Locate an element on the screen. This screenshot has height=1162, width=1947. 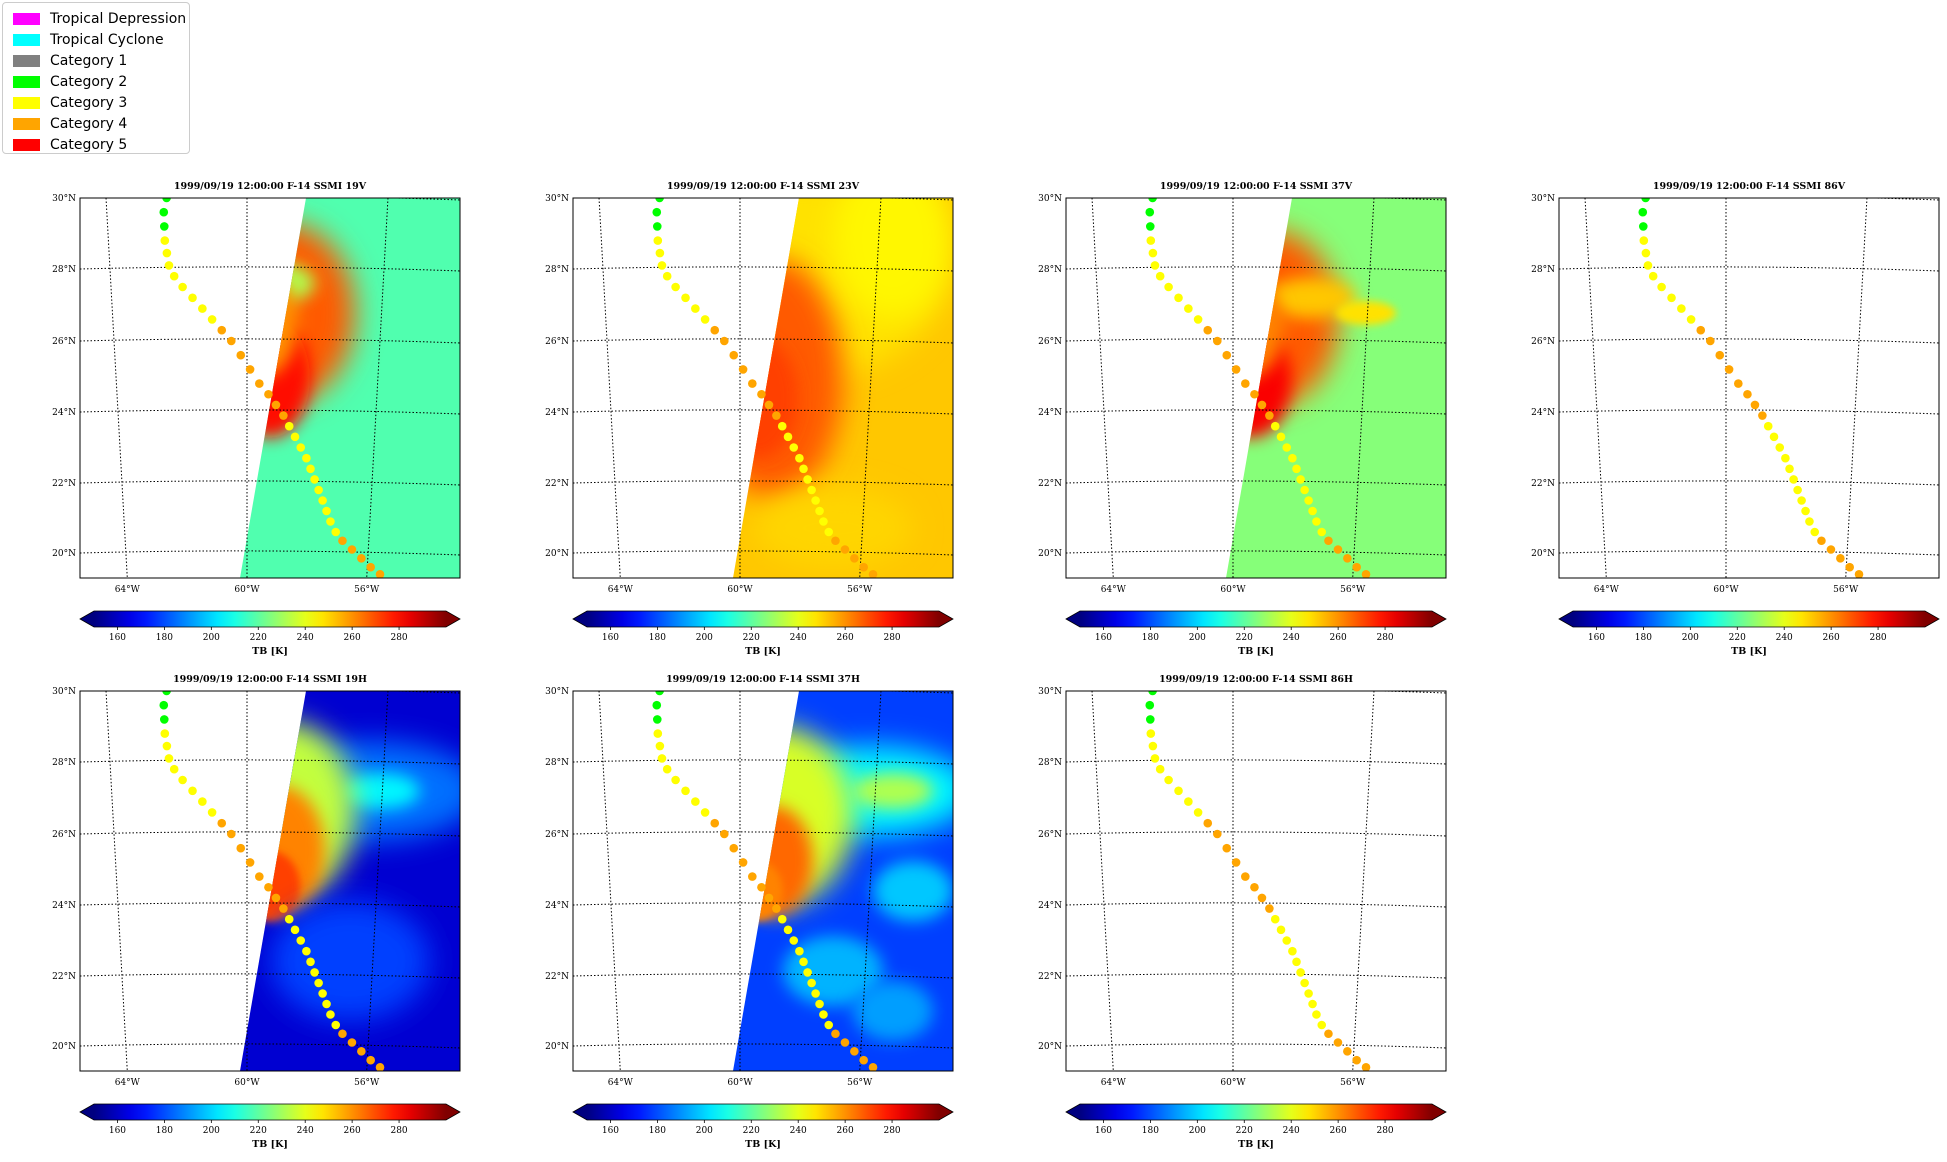
colorbar-tick-label: 280 is located at coordinates (891, 1131).